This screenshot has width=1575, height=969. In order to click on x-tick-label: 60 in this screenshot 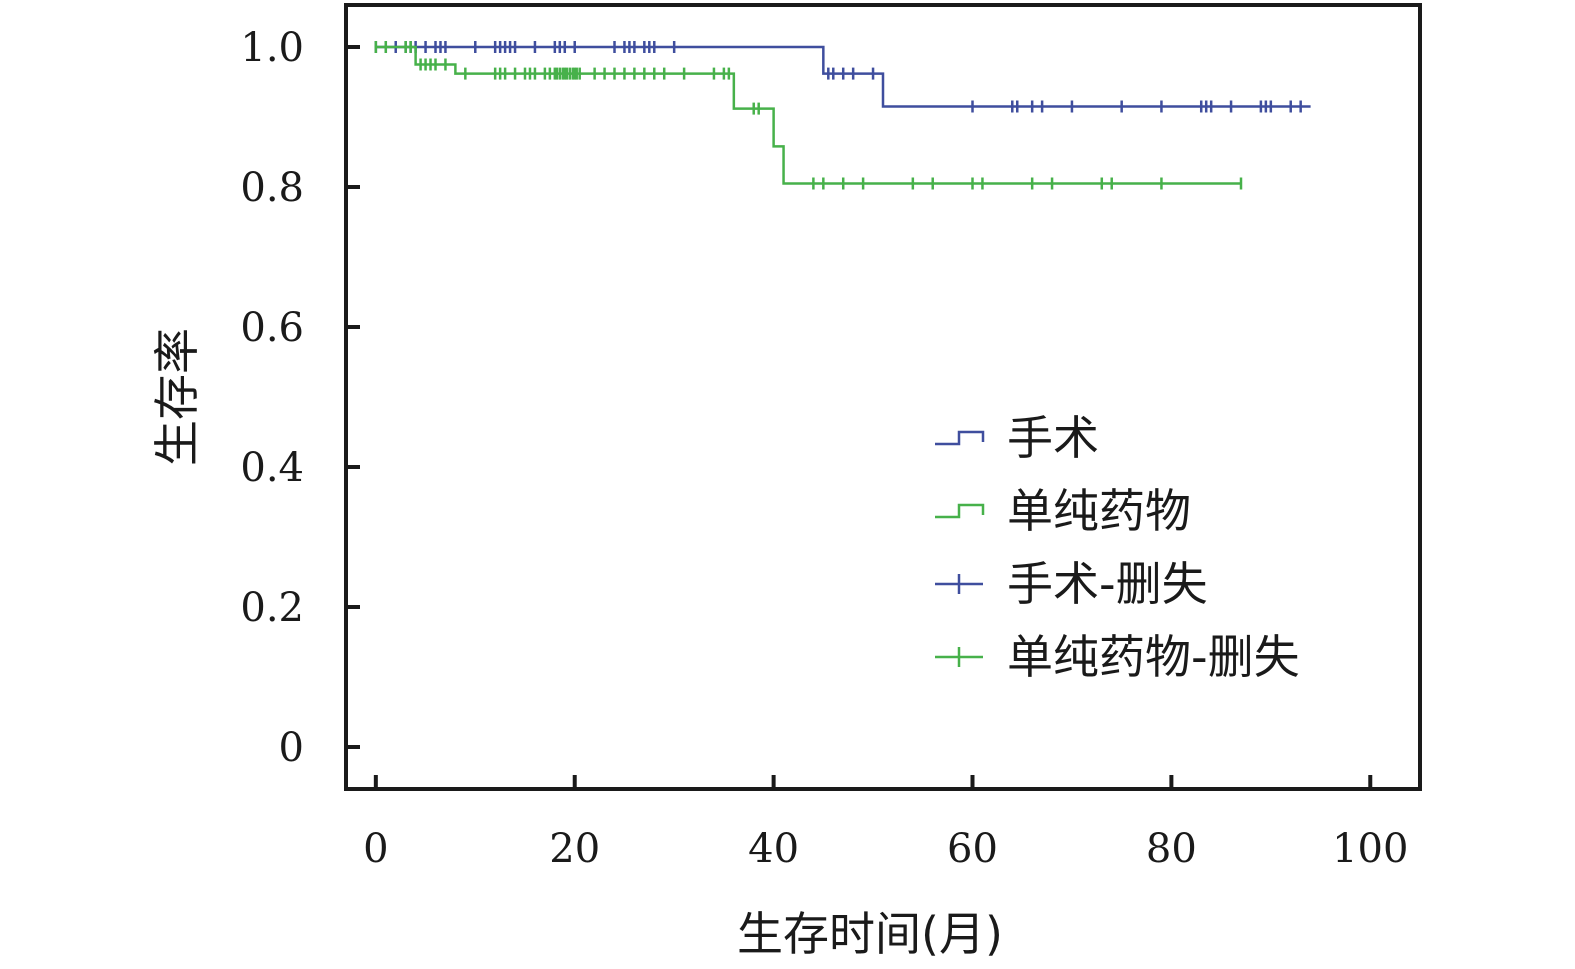, I will do `click(972, 849)`.